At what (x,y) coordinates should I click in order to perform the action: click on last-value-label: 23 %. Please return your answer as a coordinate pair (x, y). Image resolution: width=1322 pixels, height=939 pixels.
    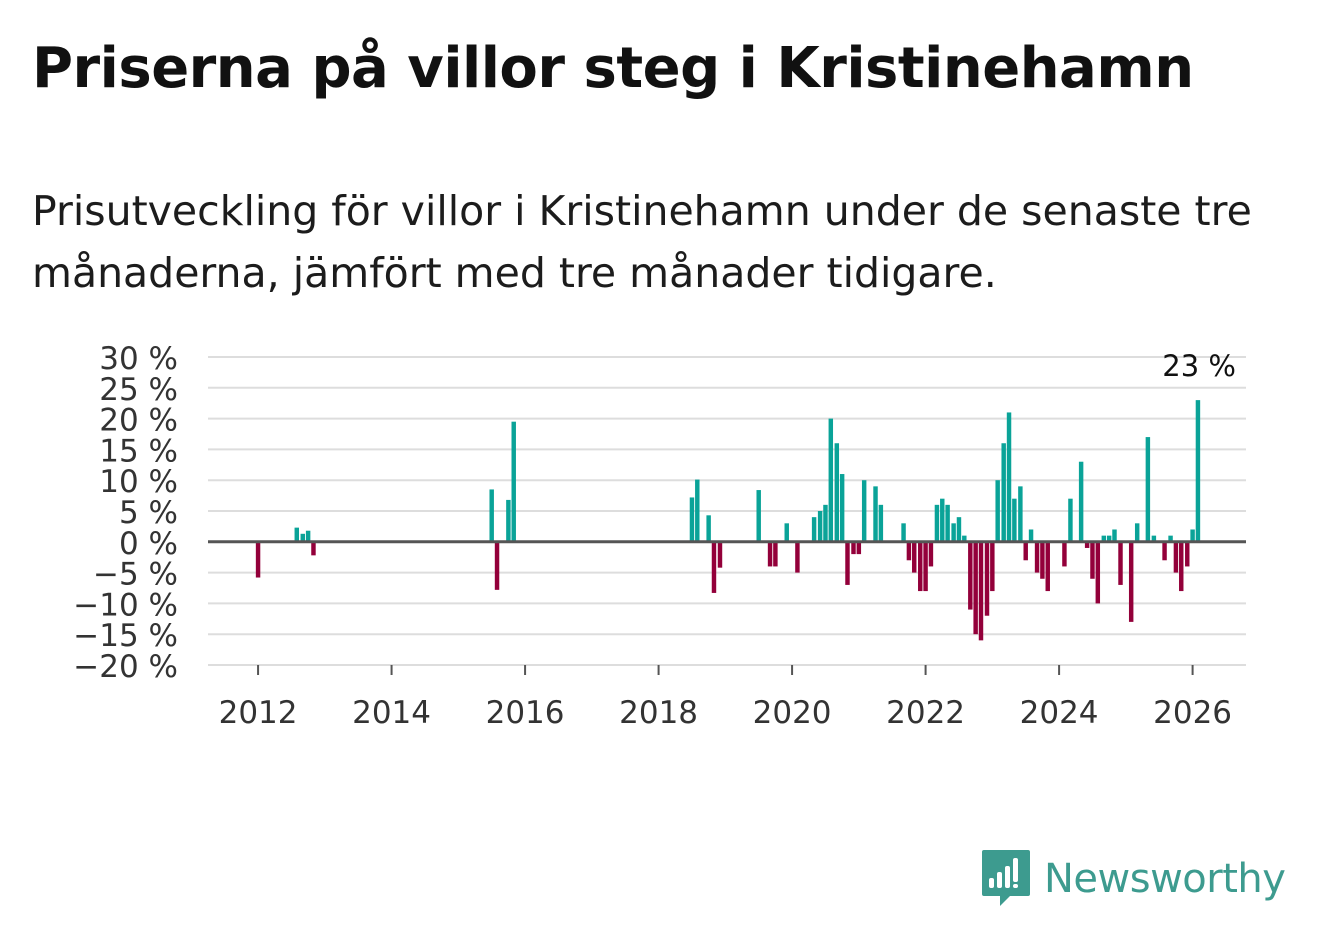
    Looking at the image, I should click on (1199, 366).